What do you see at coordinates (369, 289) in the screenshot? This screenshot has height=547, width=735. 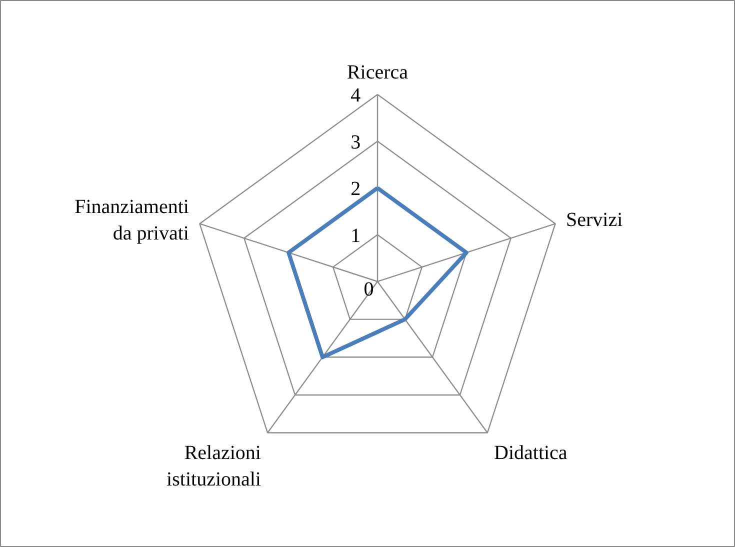 I see `y-tick-label: 0` at bounding box center [369, 289].